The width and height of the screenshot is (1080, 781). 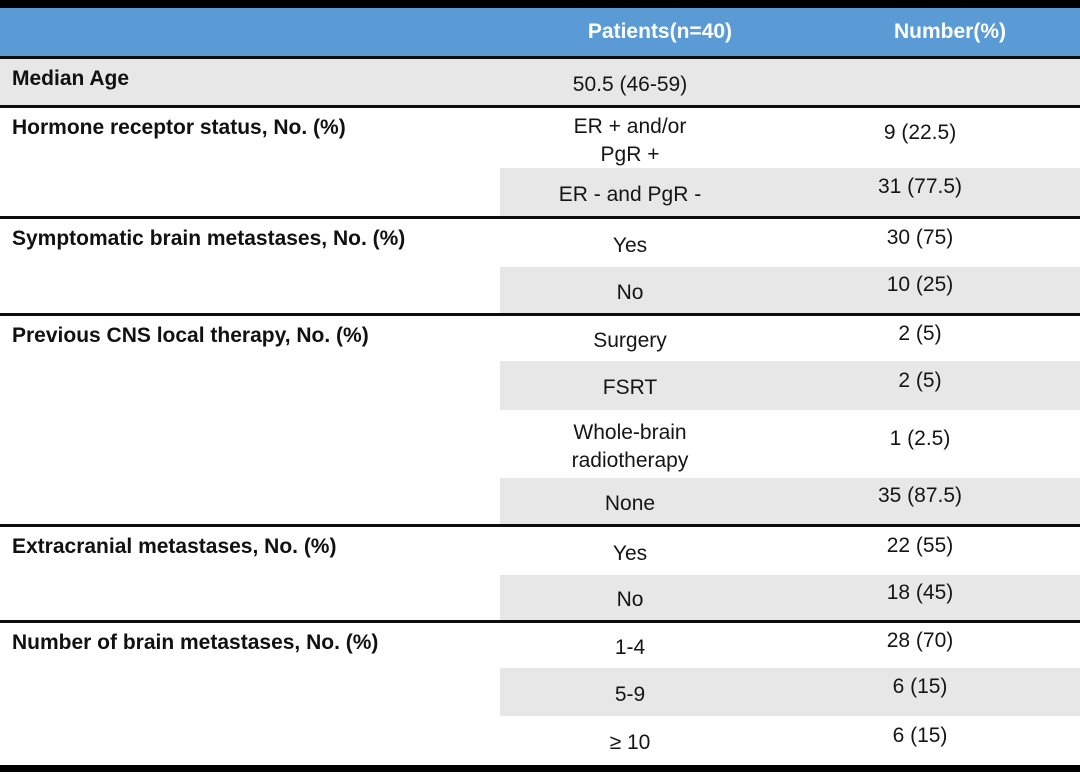 What do you see at coordinates (920, 495) in the screenshot?
I see `value-cell: 35 (87.5)` at bounding box center [920, 495].